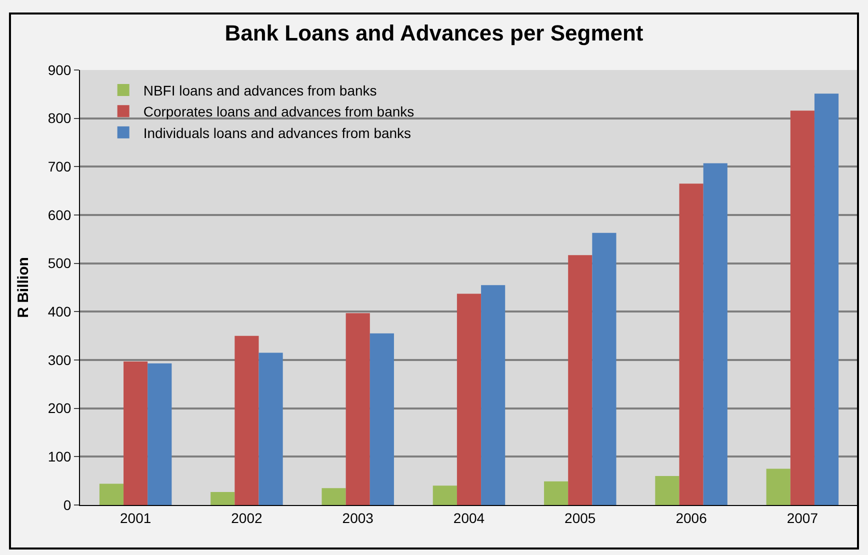 This screenshot has width=868, height=555. I want to click on y-tick-label: 800, so click(60, 118).